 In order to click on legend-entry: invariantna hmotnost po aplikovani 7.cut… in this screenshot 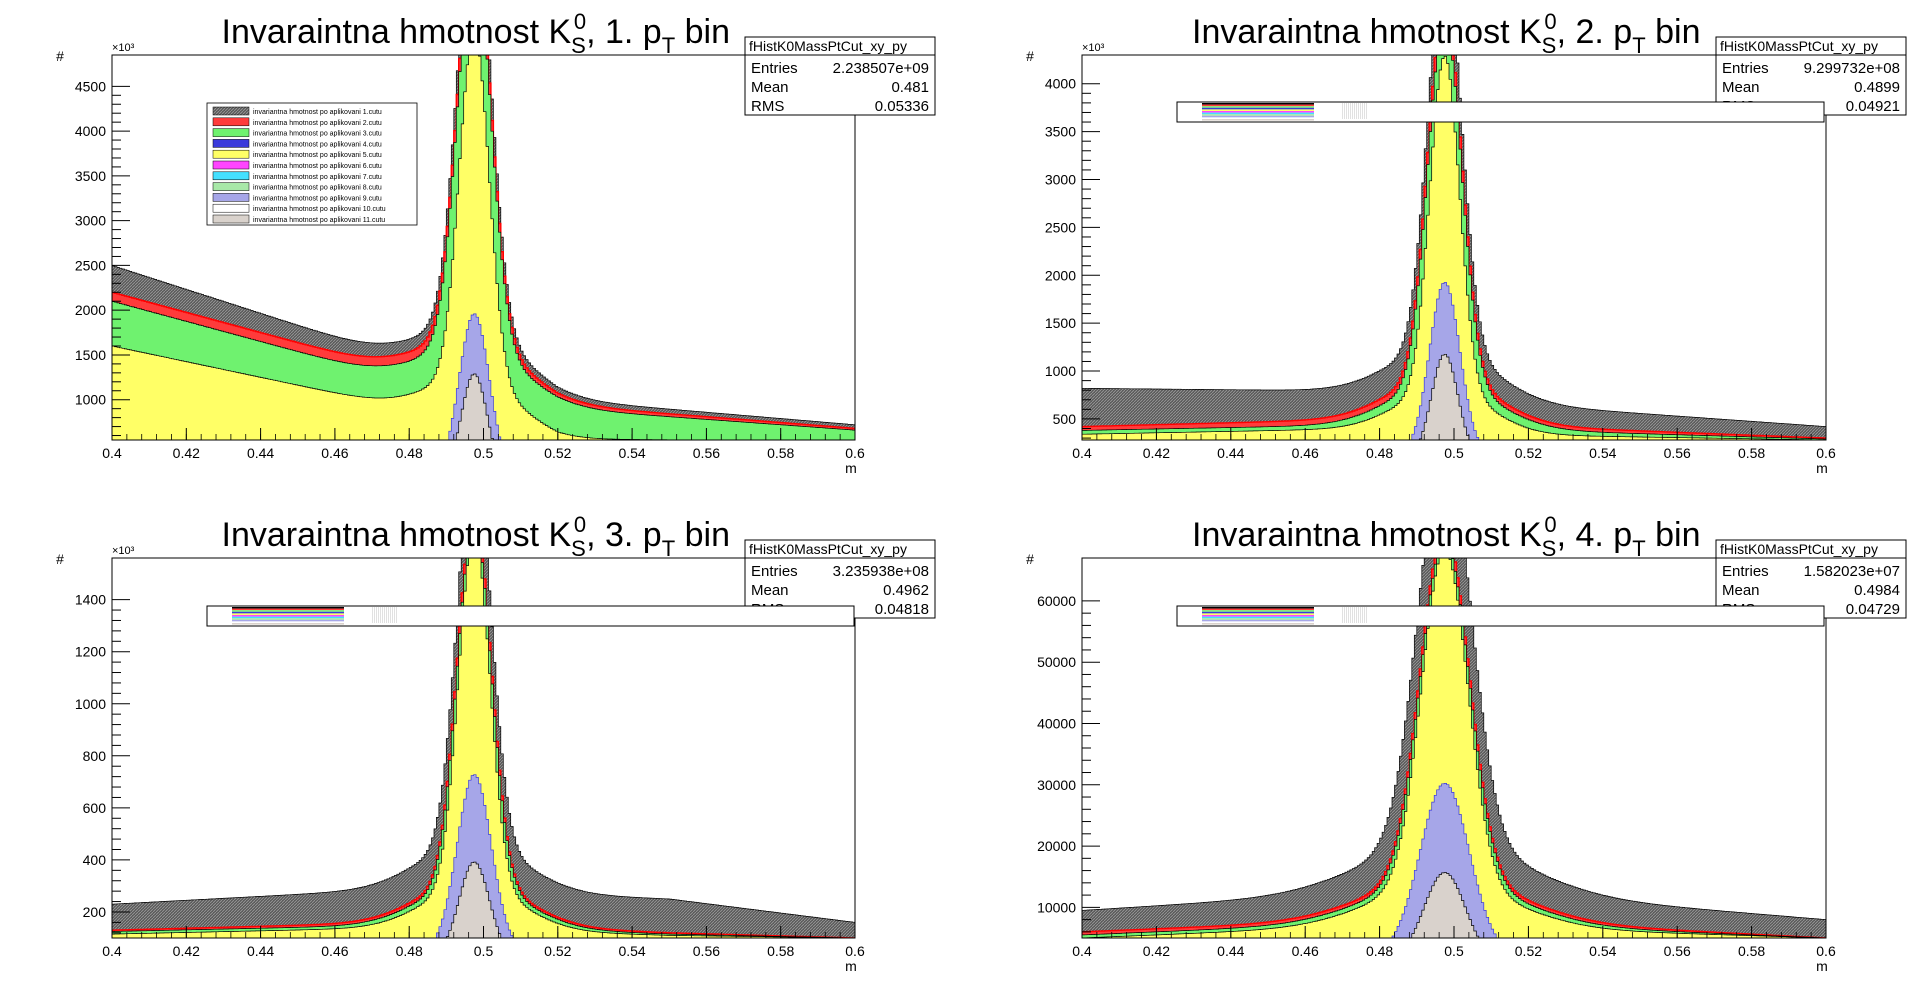, I will do `click(317, 177)`.